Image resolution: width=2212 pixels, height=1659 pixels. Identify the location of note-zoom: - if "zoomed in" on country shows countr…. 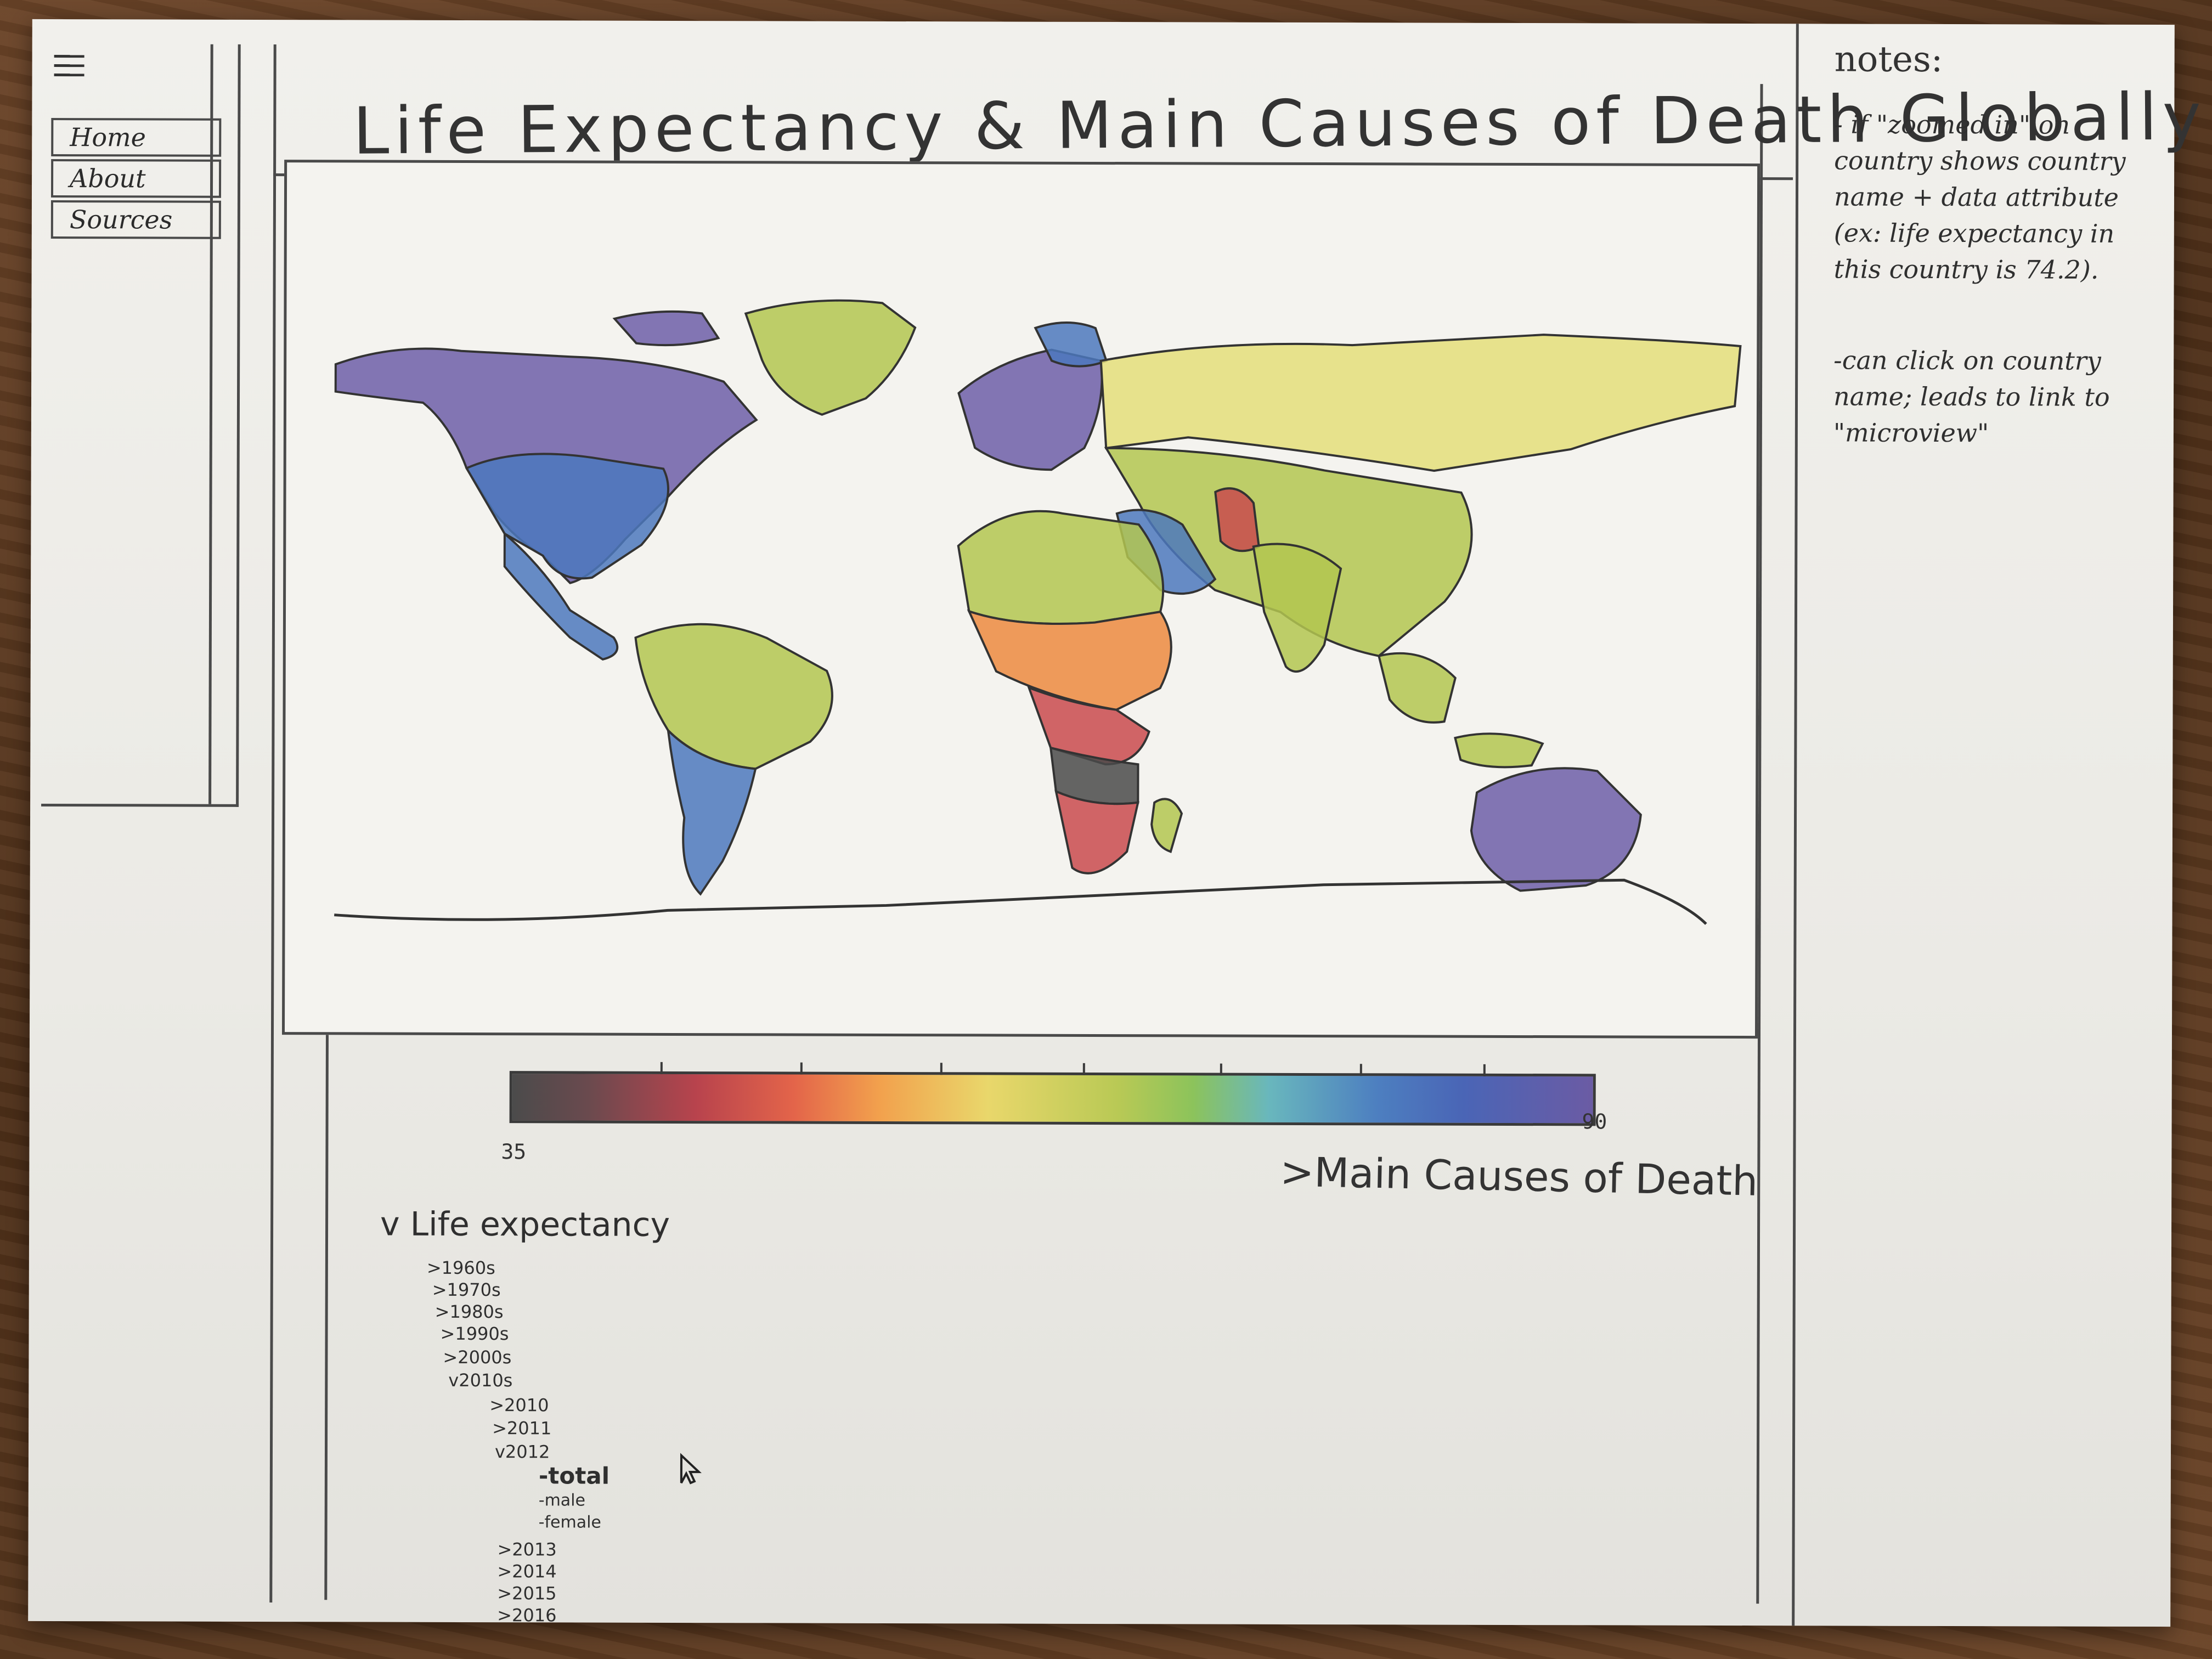
(1980, 197).